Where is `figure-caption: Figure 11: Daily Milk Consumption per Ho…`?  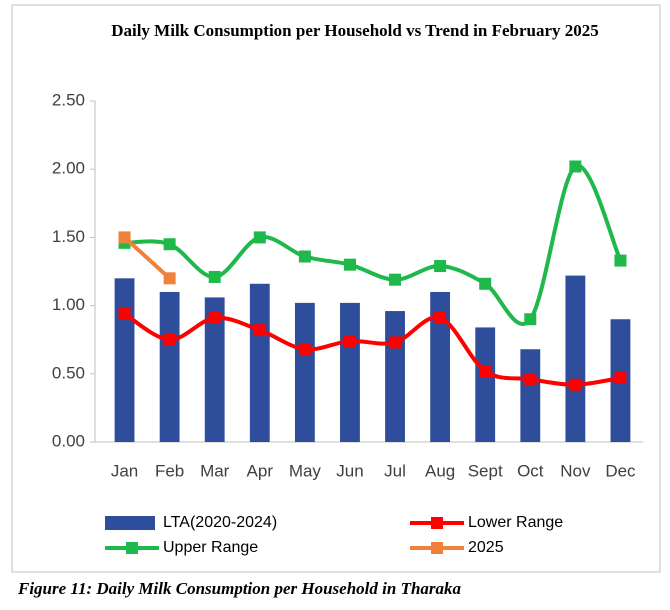
figure-caption: Figure 11: Daily Milk Consumption per Ho… is located at coordinates (240, 588).